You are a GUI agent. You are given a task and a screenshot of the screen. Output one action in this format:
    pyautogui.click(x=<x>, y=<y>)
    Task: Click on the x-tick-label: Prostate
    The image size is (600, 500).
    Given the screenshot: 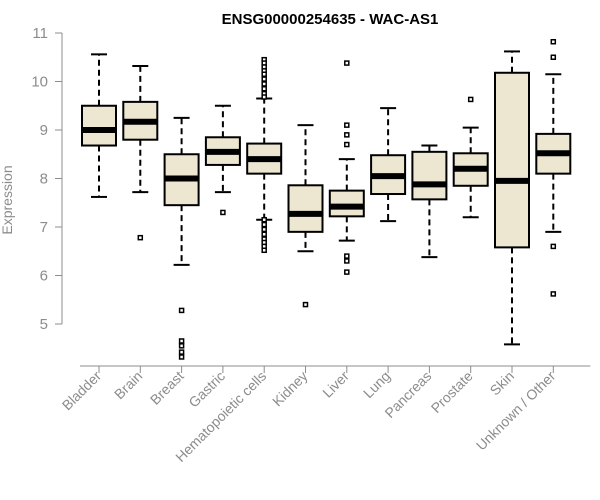 What is the action you would take?
    pyautogui.click(x=452, y=392)
    